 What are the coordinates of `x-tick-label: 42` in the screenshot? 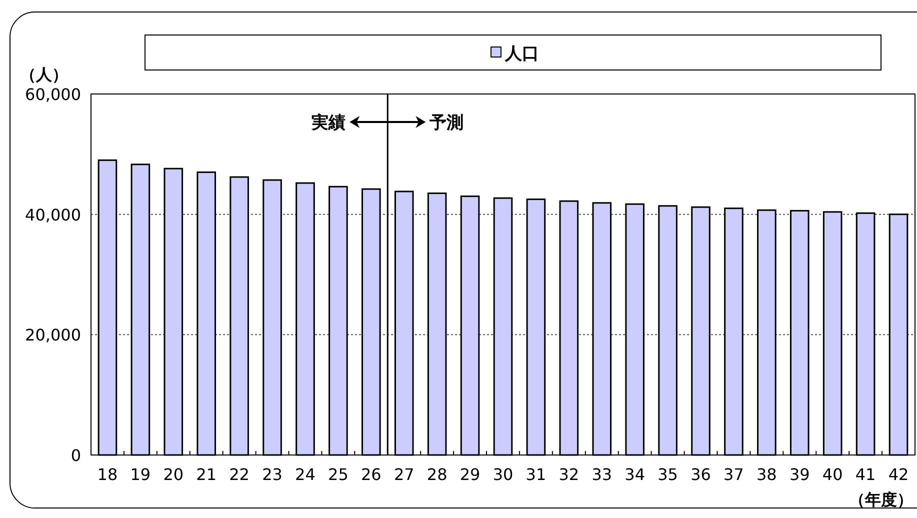 It's located at (898, 474).